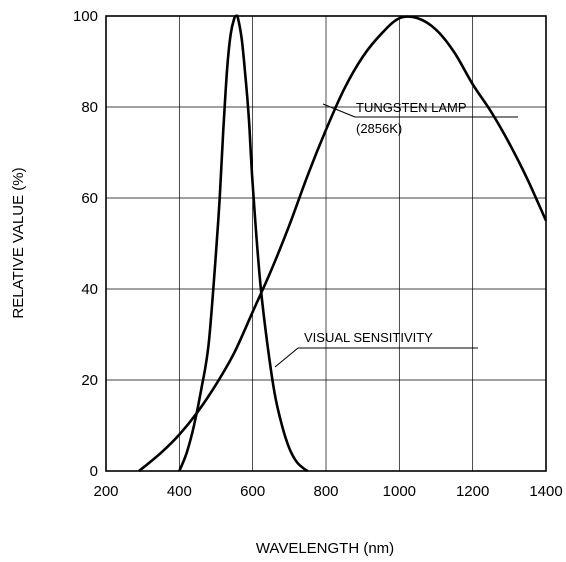 This screenshot has height=562, width=566. Describe the element at coordinates (411, 107) in the screenshot. I see `tungsten-lamp-label: TUNGSTEN LAMP` at that location.